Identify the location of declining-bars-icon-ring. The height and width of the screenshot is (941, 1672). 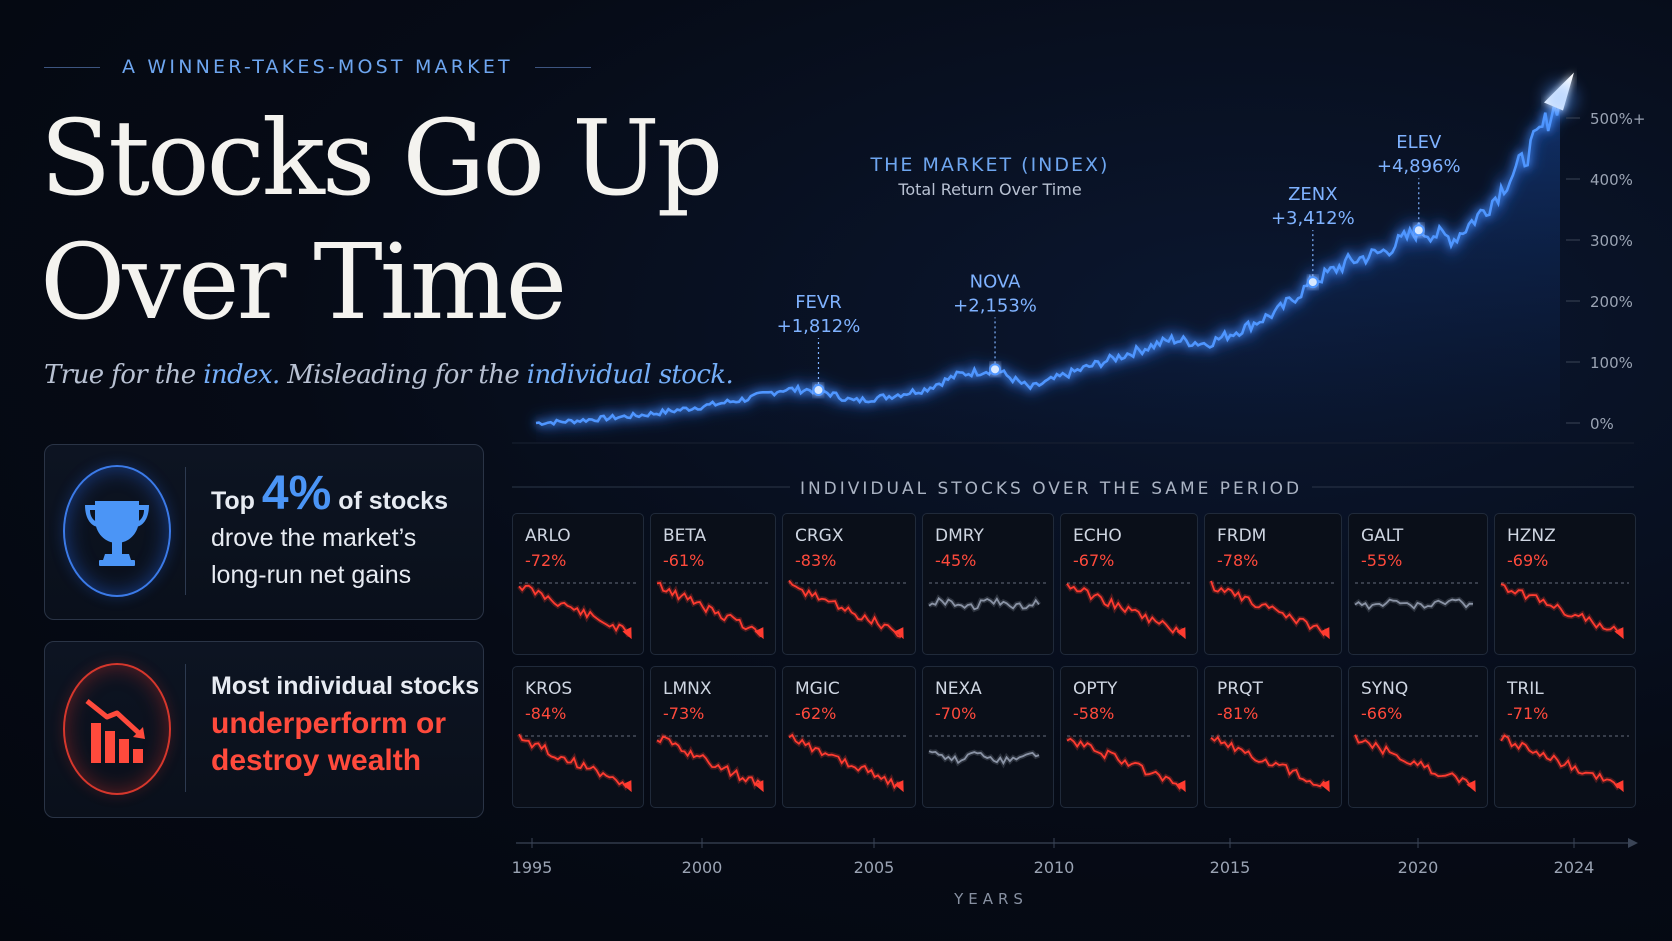
(117, 729).